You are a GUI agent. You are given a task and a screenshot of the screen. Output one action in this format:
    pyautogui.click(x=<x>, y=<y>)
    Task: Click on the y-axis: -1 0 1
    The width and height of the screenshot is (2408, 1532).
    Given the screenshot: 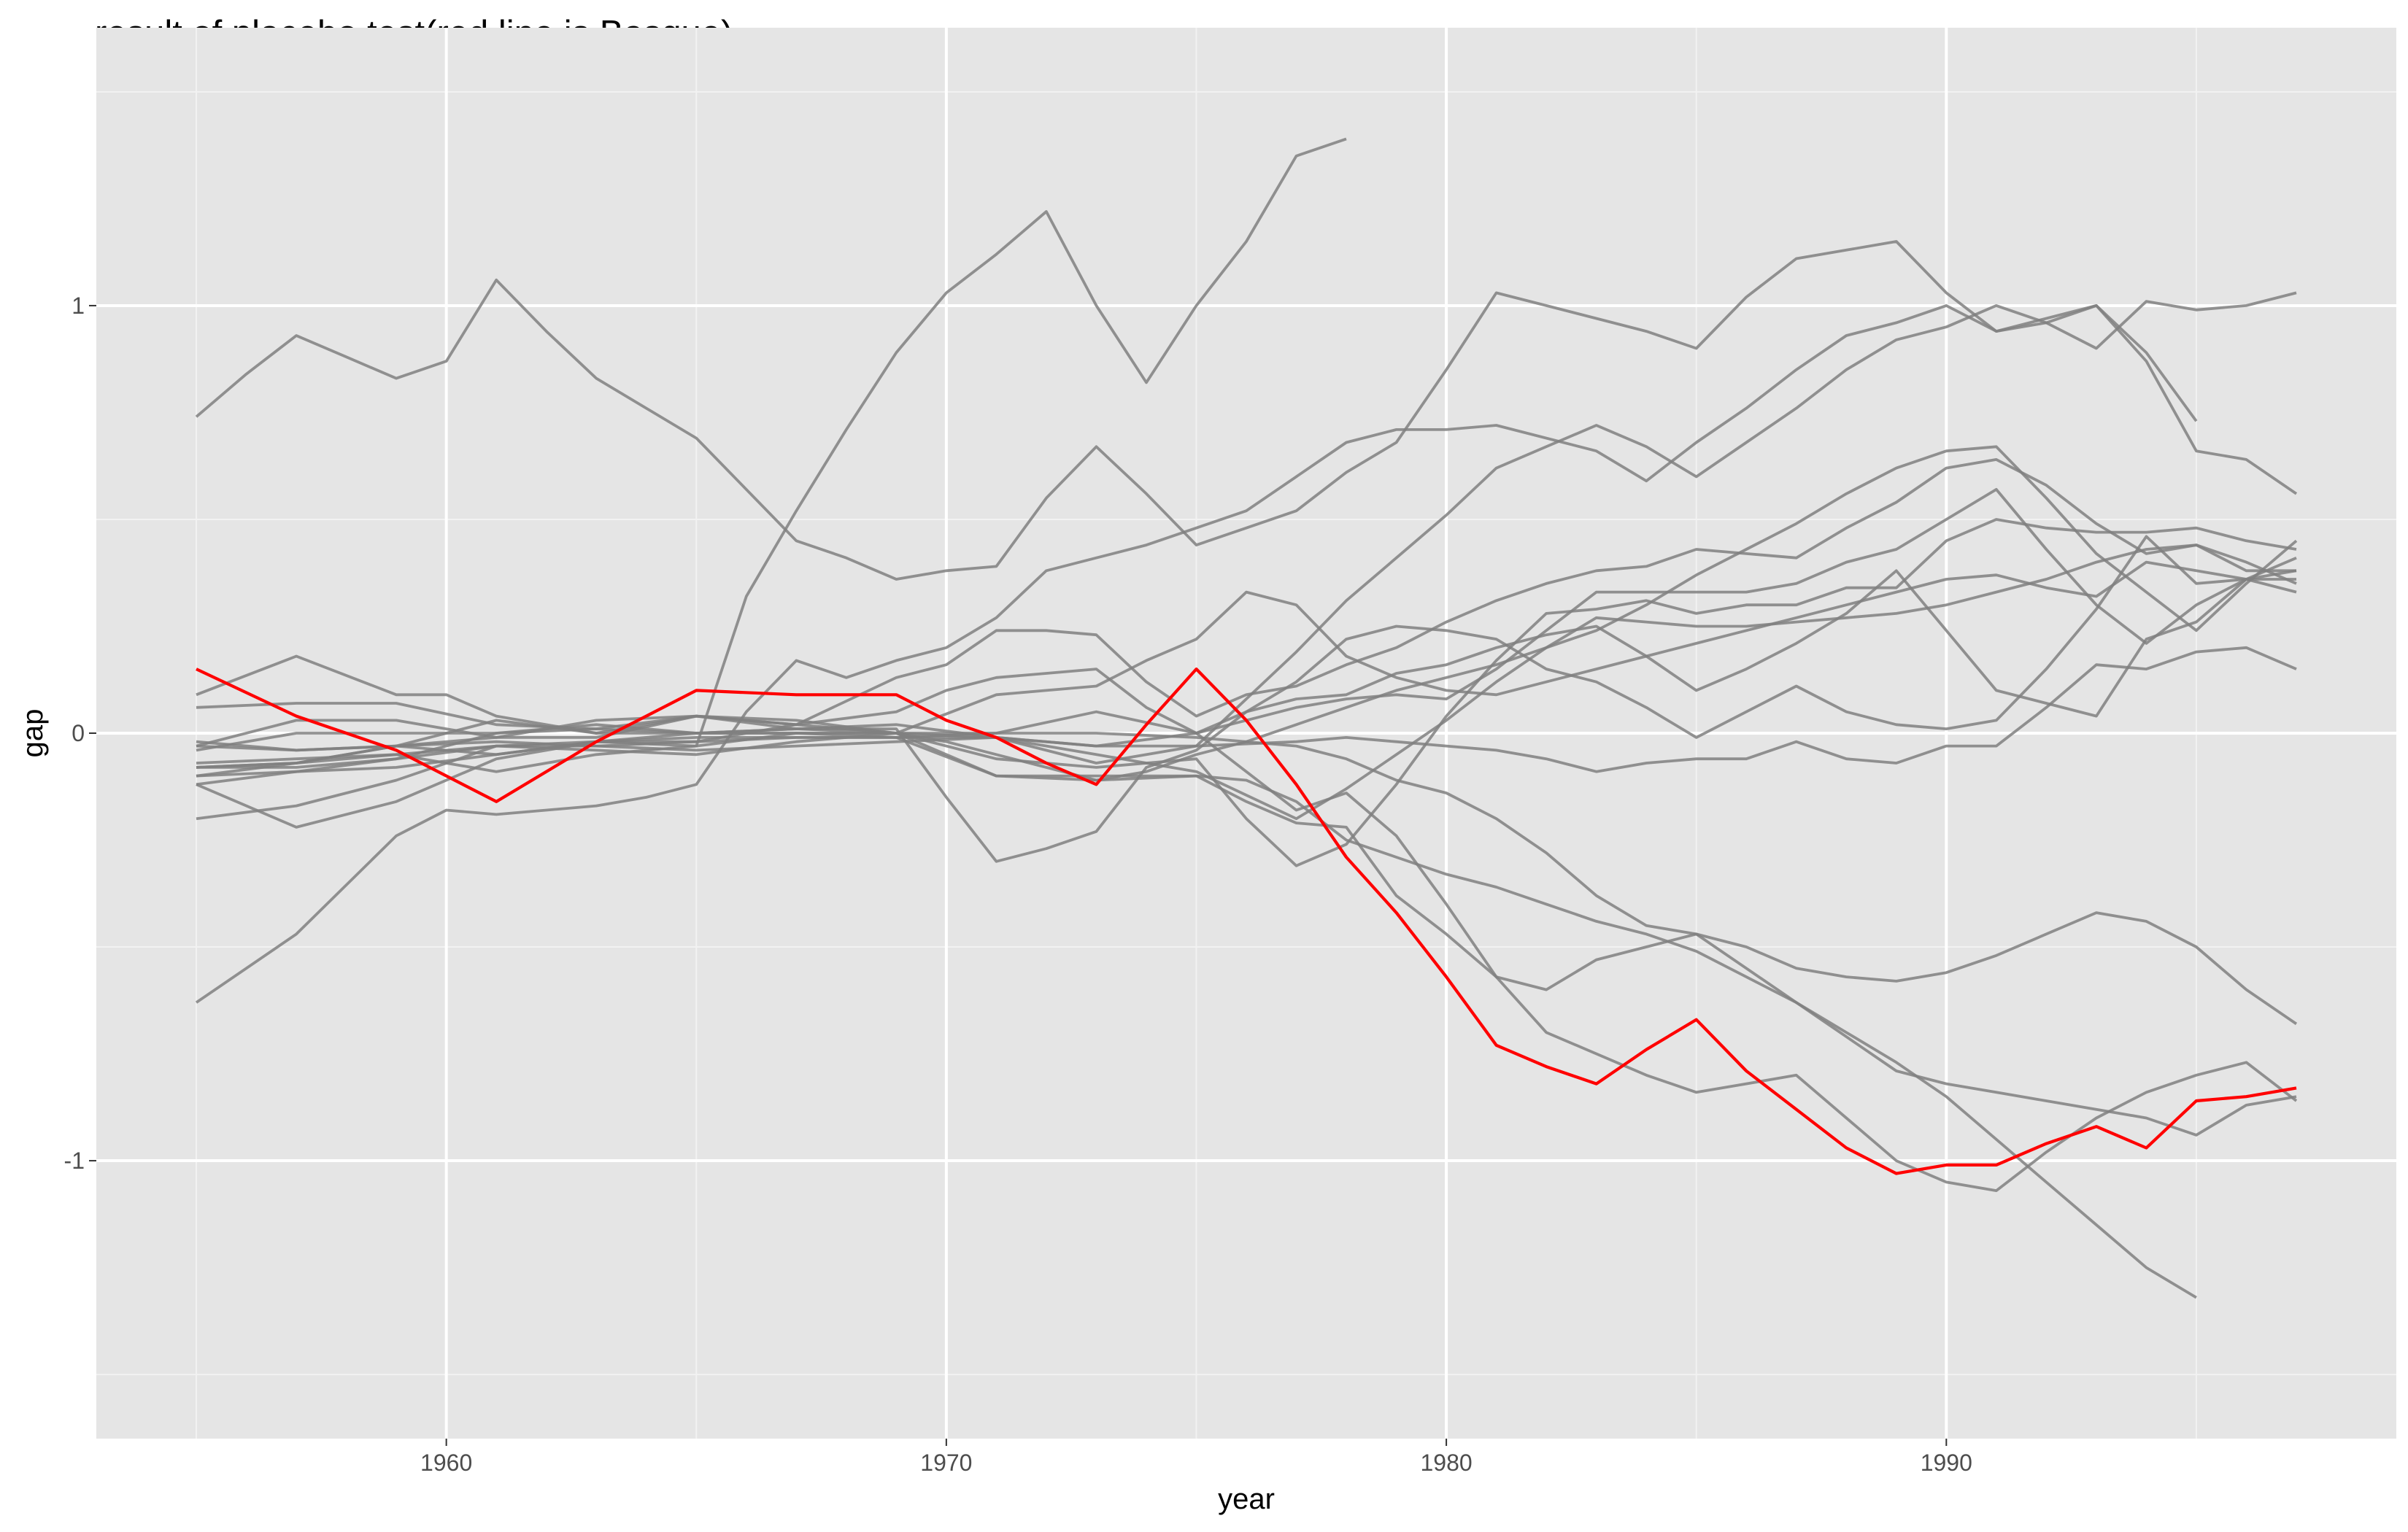 What is the action you would take?
    pyautogui.click(x=80, y=734)
    